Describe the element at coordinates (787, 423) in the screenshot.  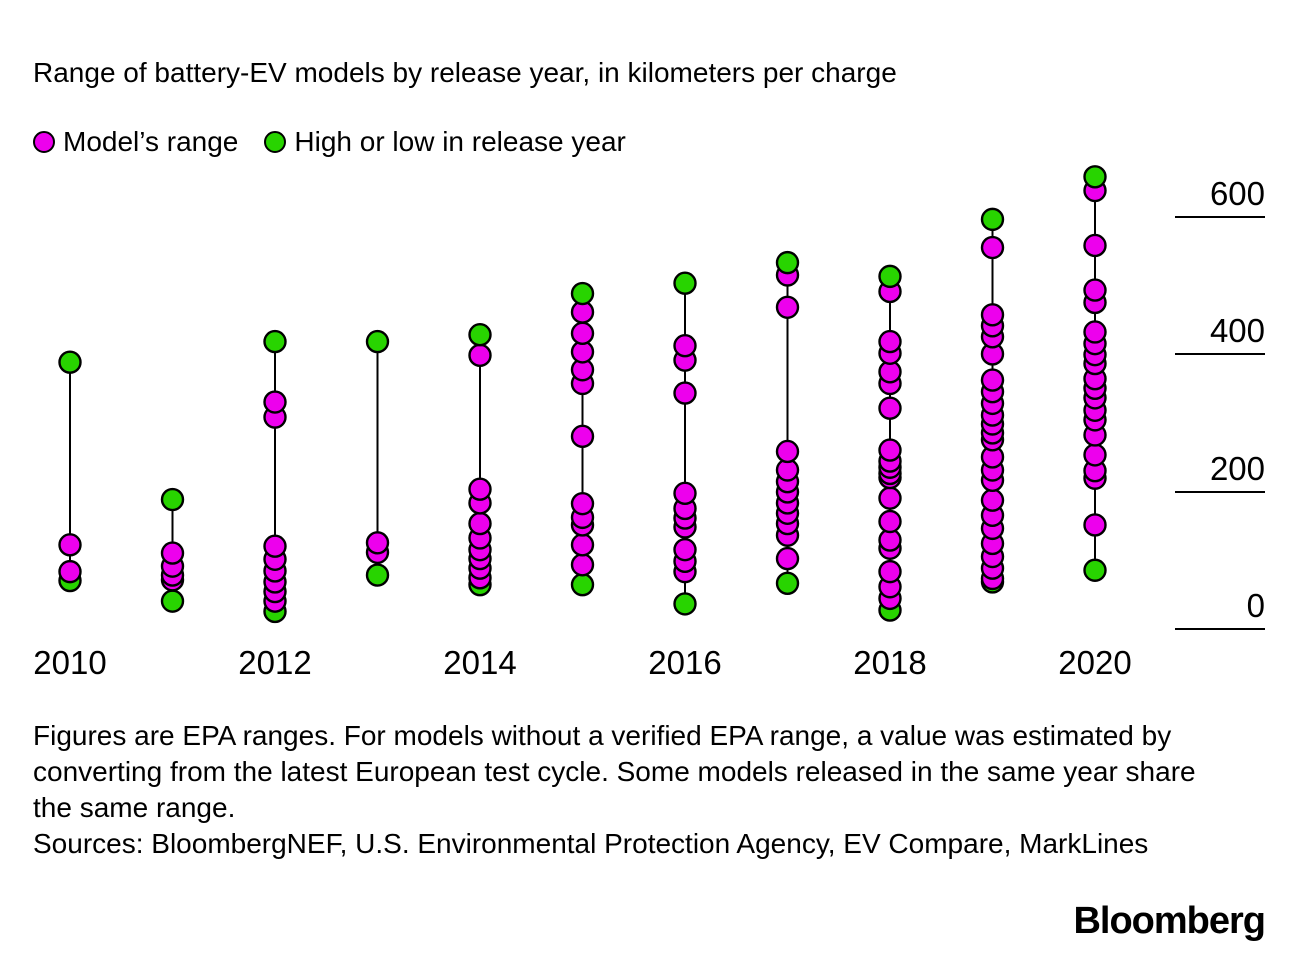
I see `year-group-2017` at that location.